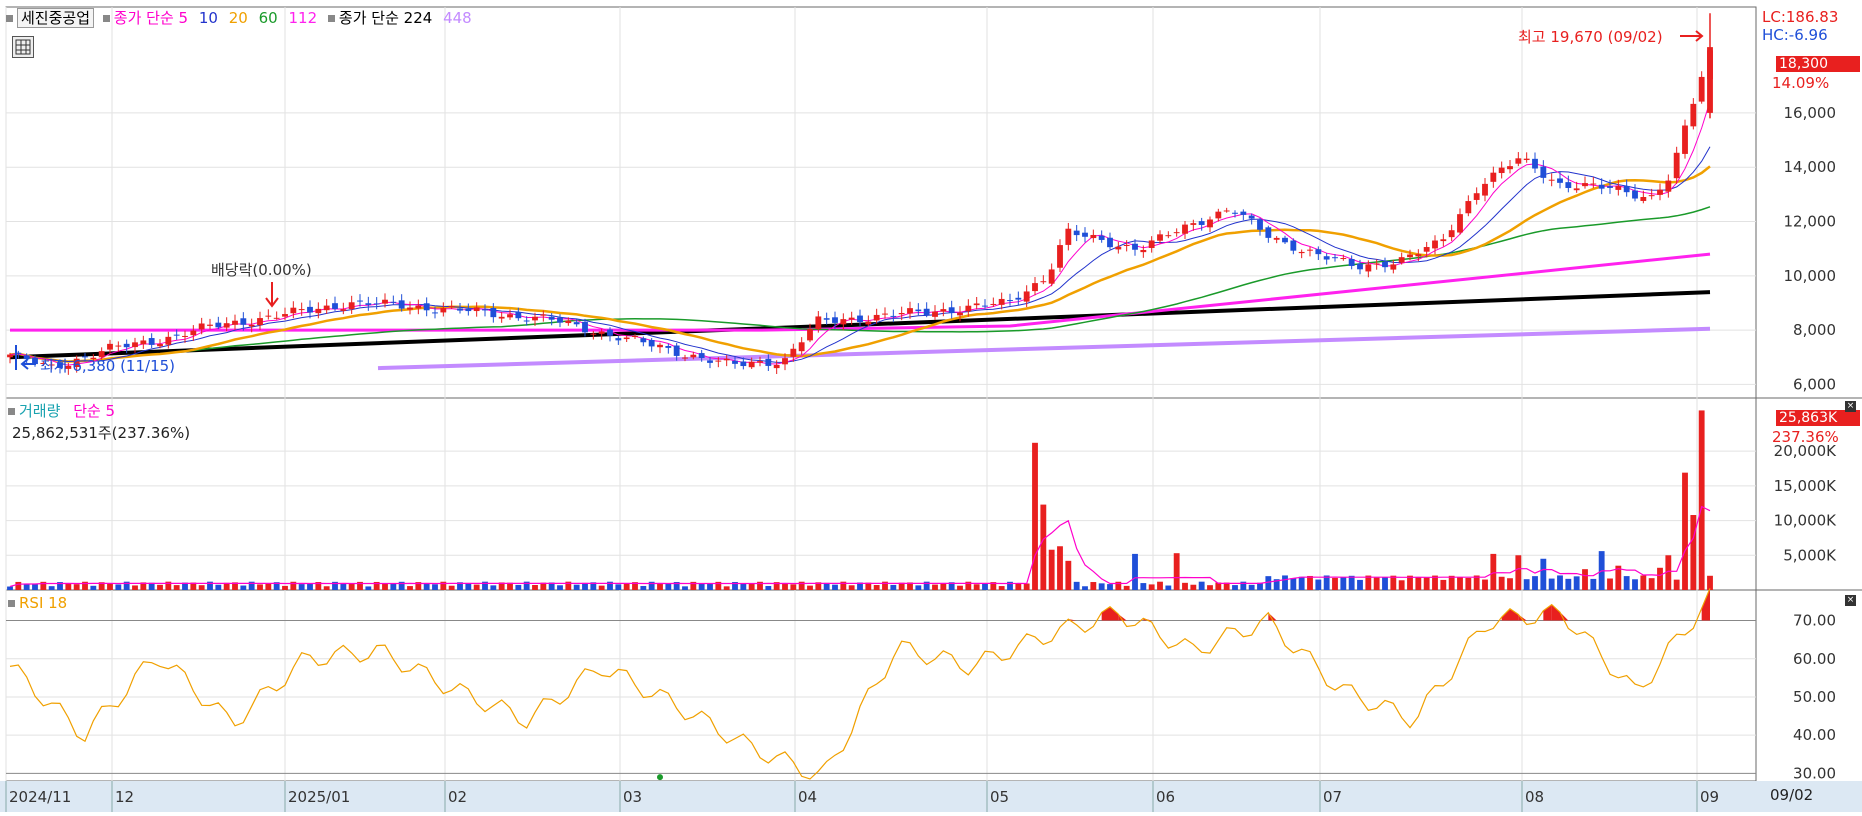  I want to click on ma20-legend: 20, so click(238, 18).